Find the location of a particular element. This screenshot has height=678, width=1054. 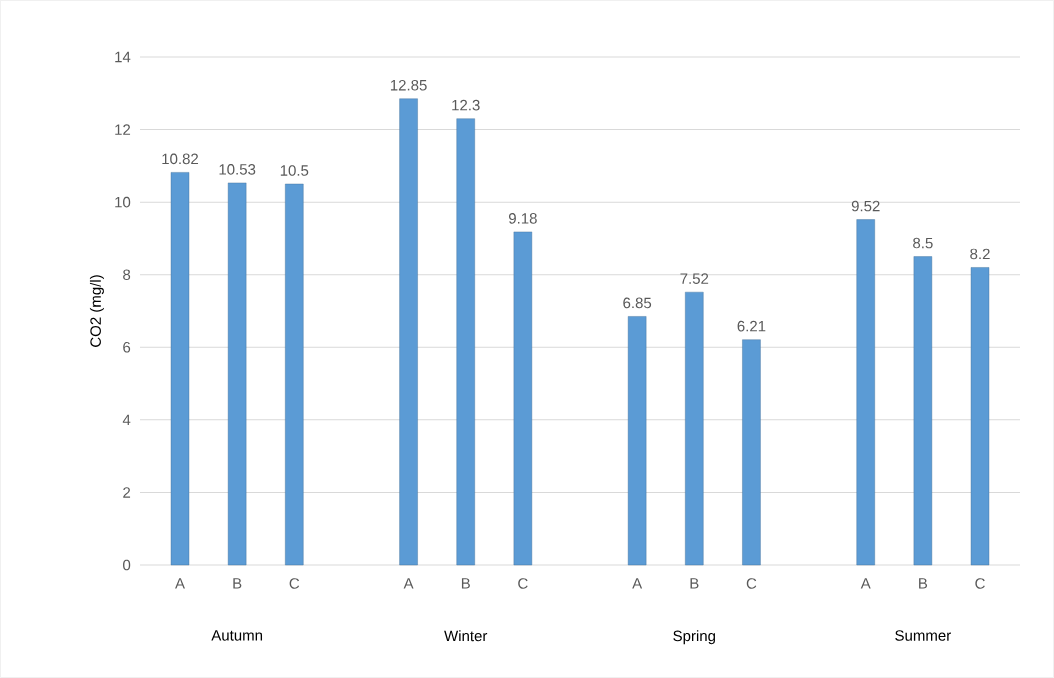

y-tick-label: 10 is located at coordinates (123, 202).